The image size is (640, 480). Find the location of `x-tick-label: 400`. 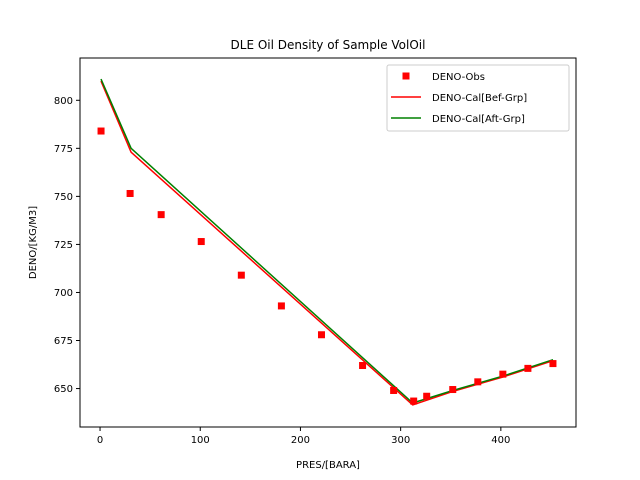

x-tick-label: 400 is located at coordinates (500, 440).